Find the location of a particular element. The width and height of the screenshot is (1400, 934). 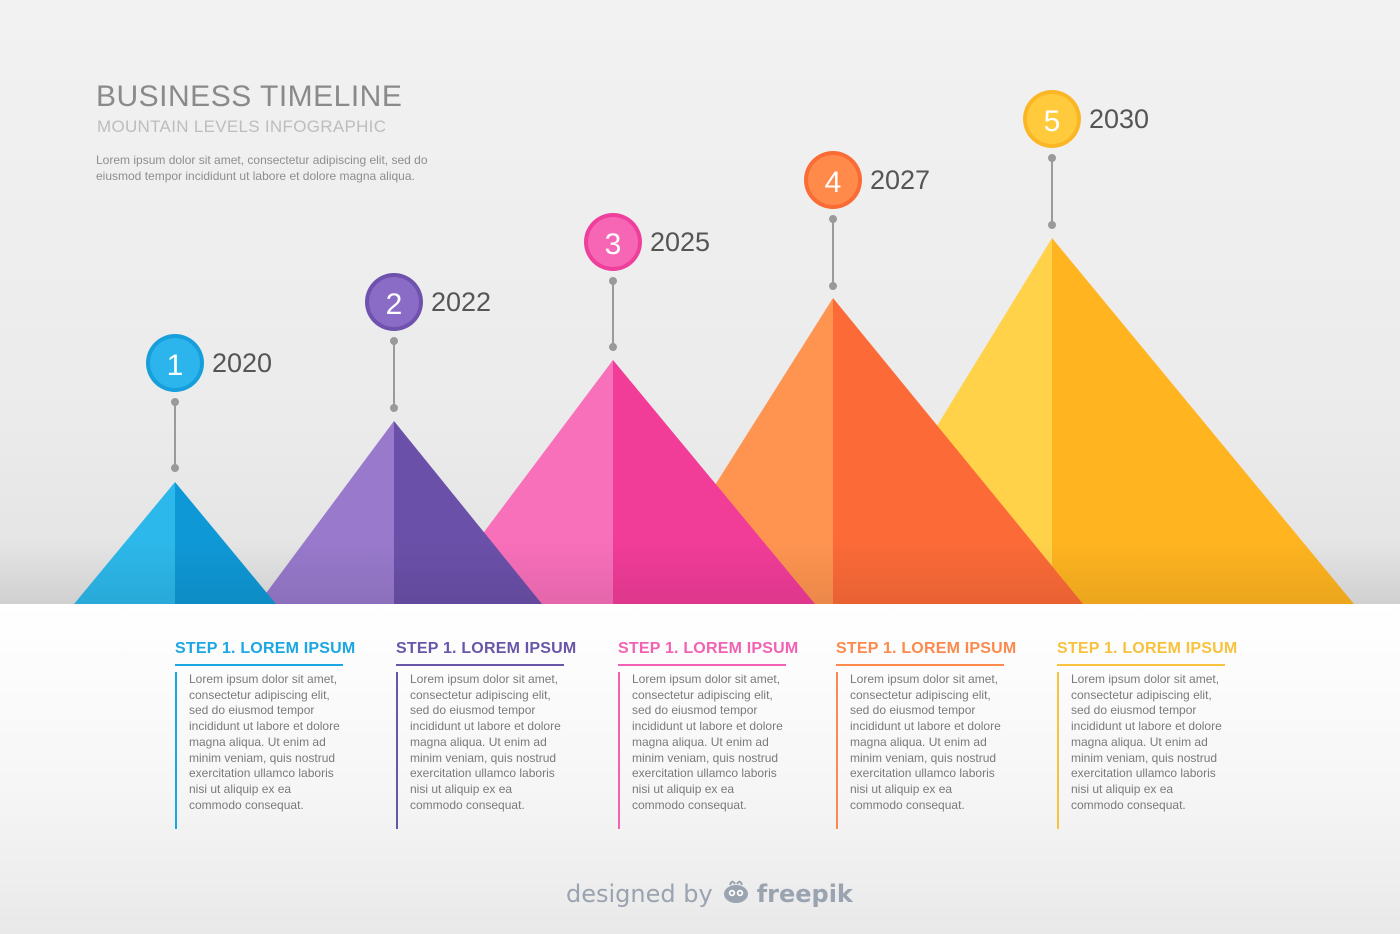

milestone-badge-3: 3 is located at coordinates (613, 242).